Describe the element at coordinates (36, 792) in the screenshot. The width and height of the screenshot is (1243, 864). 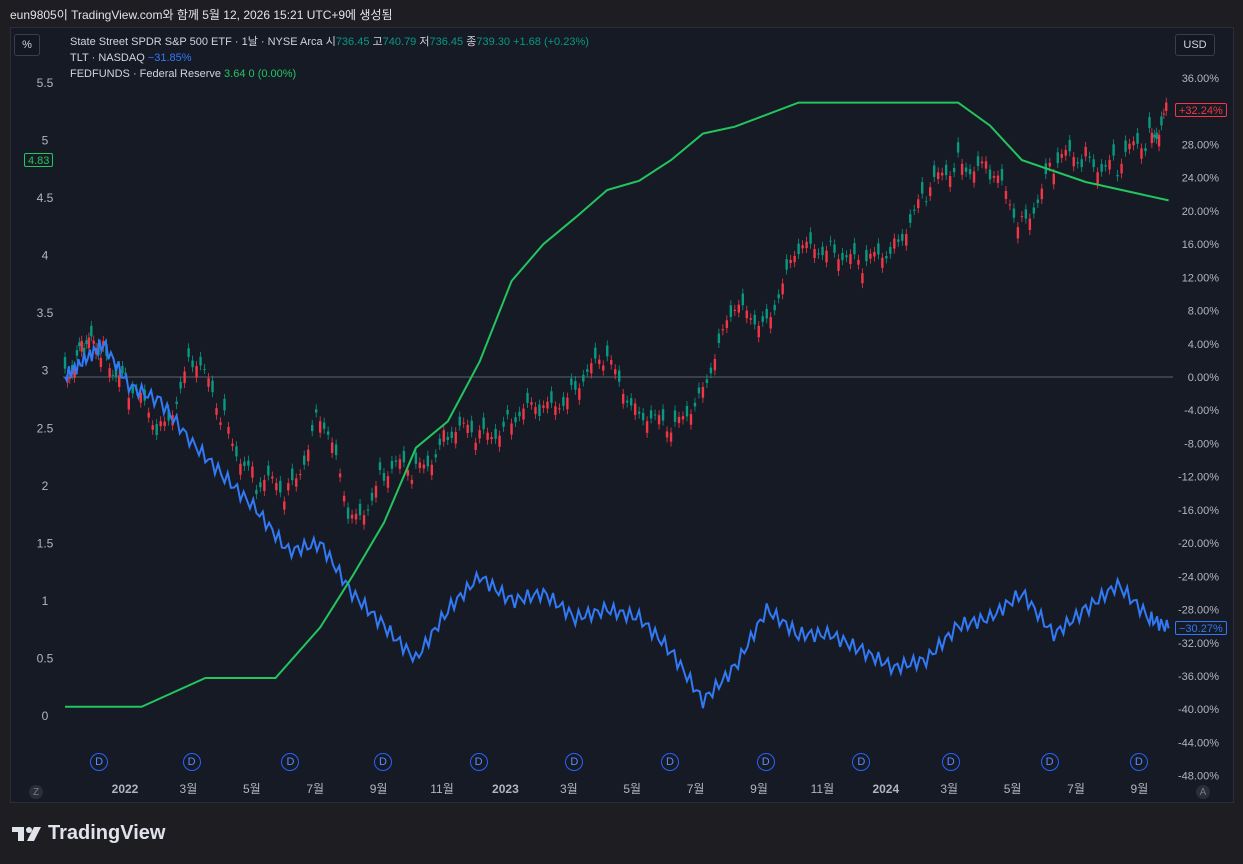
I see `corner-letter-z: Z` at that location.